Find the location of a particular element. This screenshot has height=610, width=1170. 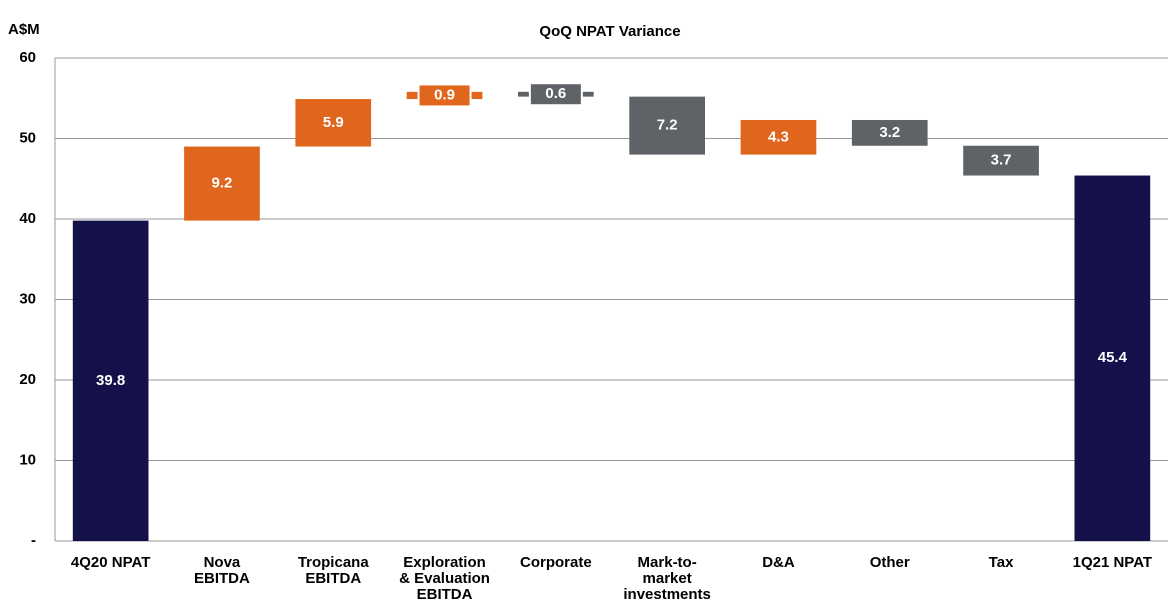

chart-title: QoQ NPAT Variance is located at coordinates (609, 31).